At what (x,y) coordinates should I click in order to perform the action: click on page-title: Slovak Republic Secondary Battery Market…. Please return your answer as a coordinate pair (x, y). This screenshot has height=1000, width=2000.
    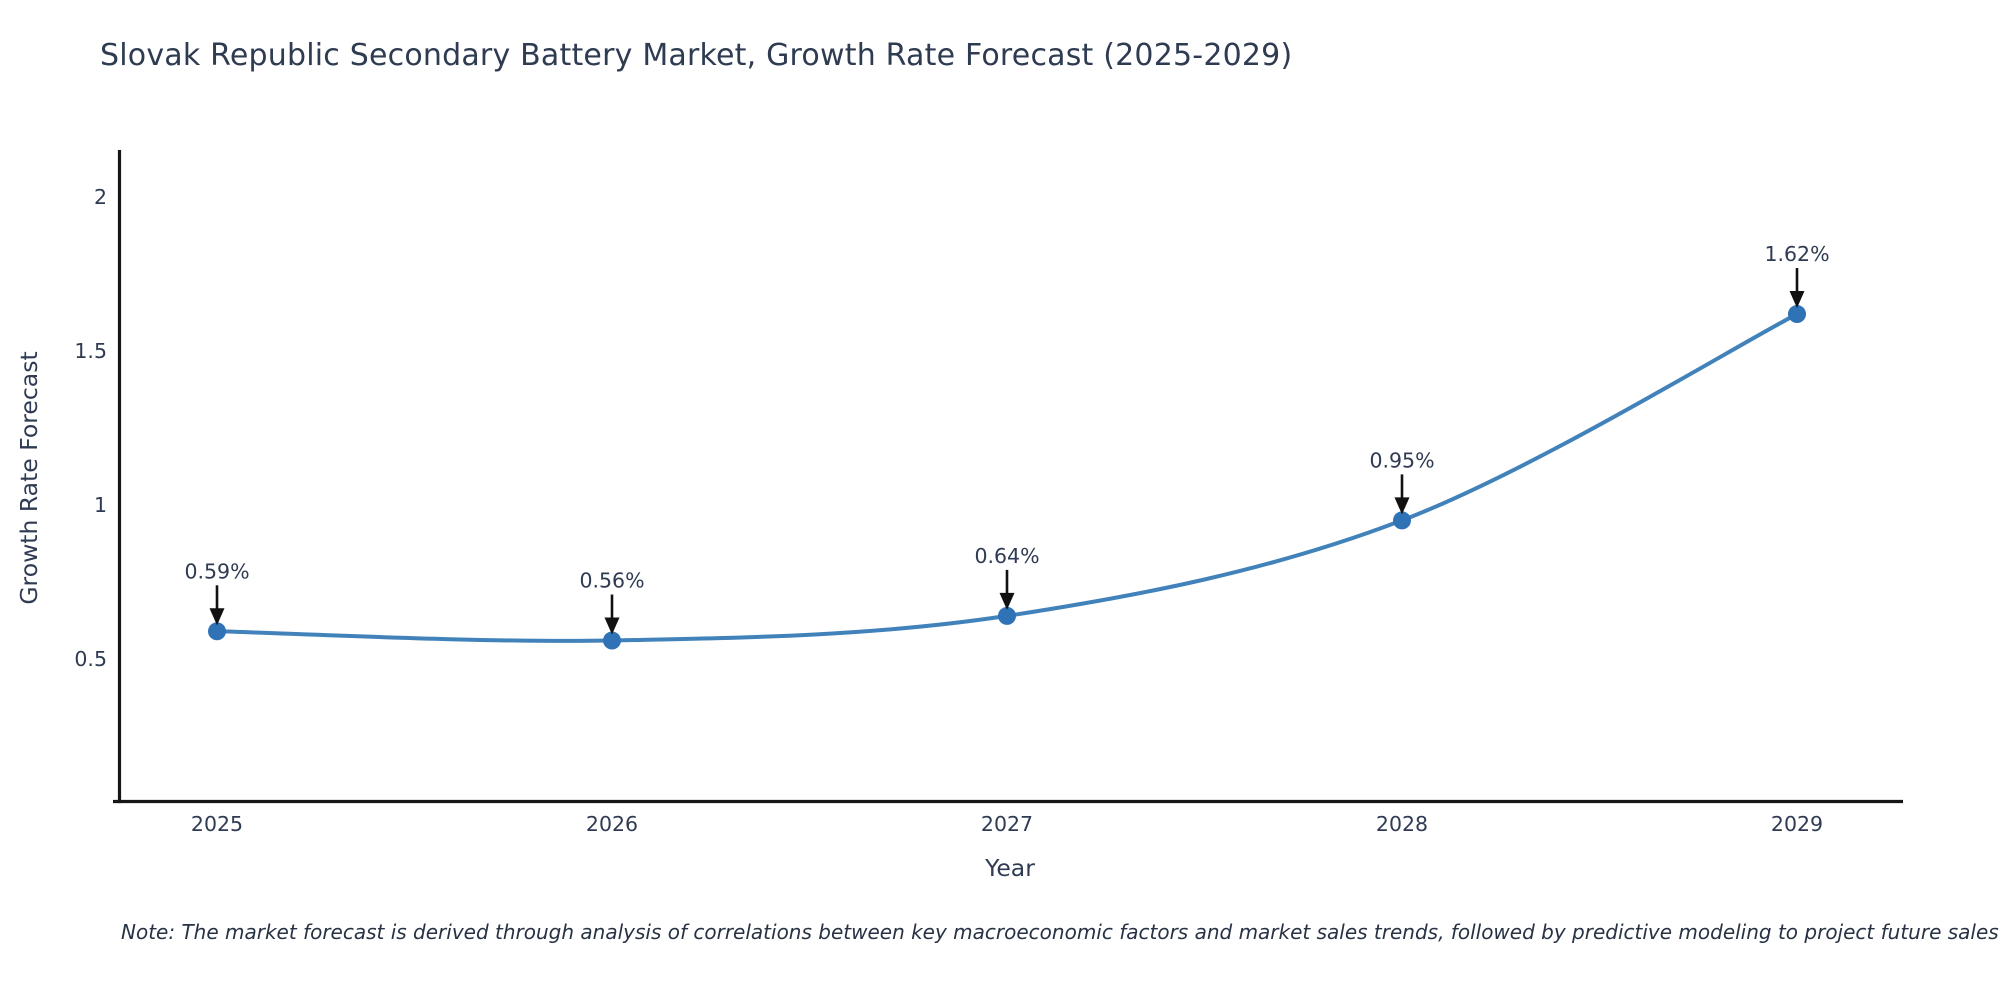
    Looking at the image, I should click on (696, 55).